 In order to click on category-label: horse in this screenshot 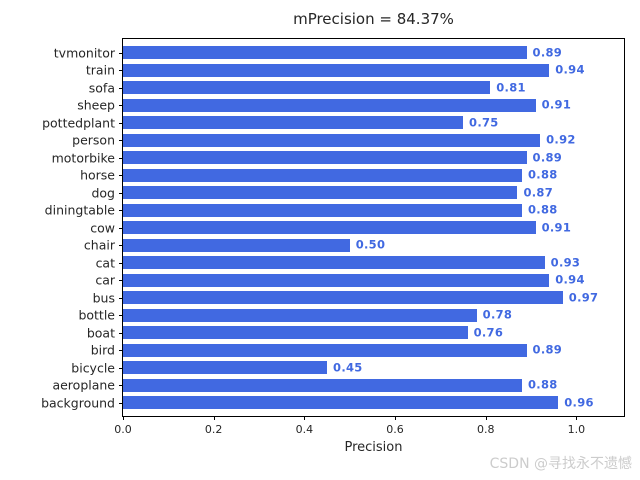, I will do `click(97, 175)`.